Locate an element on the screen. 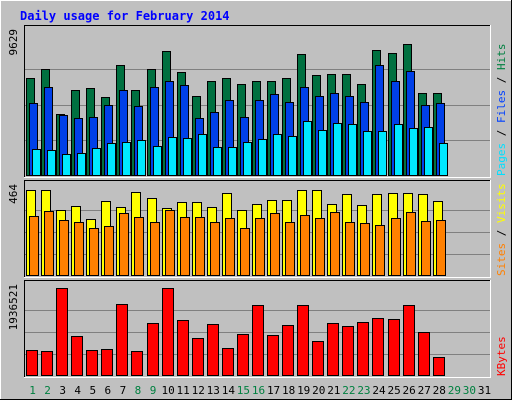 The width and height of the screenshot is (512, 404). x-tick-label-day-29: 29 is located at coordinates (454, 390).